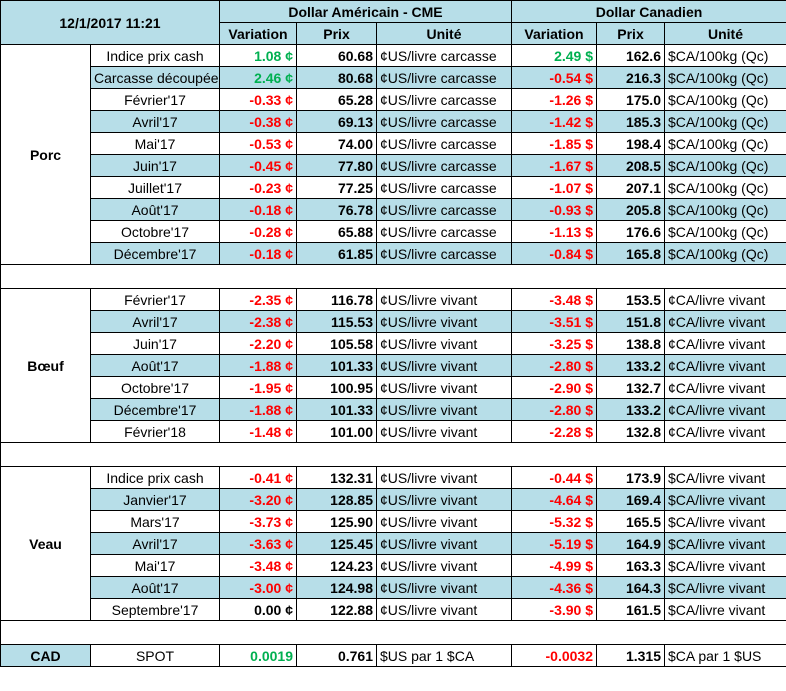 The width and height of the screenshot is (786, 691). What do you see at coordinates (336, 77) in the screenshot?
I see `us-price: 80.68` at bounding box center [336, 77].